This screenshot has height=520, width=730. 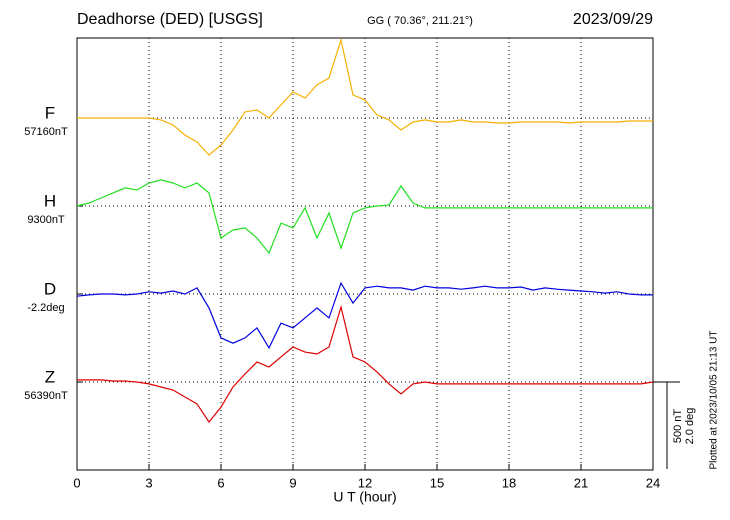 What do you see at coordinates (678, 426) in the screenshot?
I see `scale-bar-label: 500 nT` at bounding box center [678, 426].